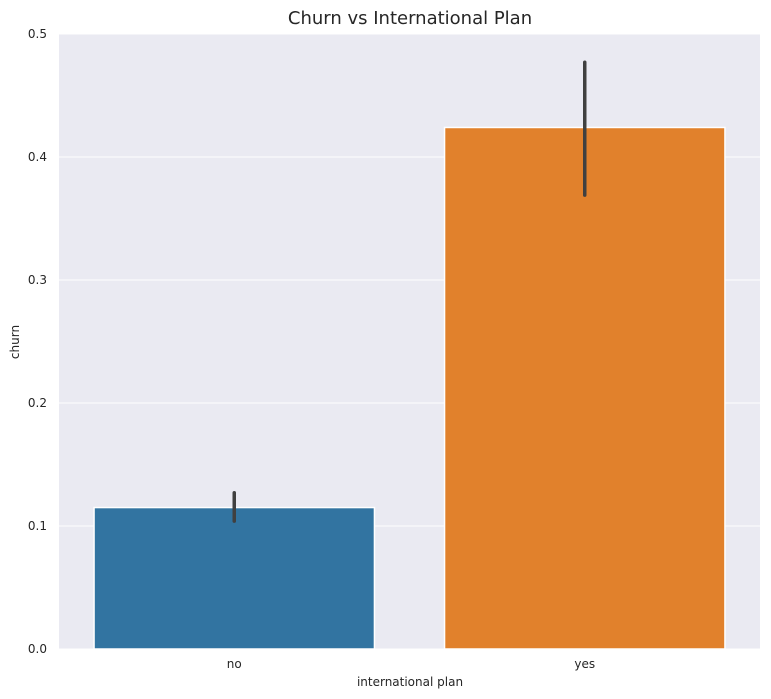 The height and width of the screenshot is (699, 771). What do you see at coordinates (37, 341) in the screenshot?
I see `y-tick-labels: 0.0 0.1 0.2 0.3 0.4 0.5` at bounding box center [37, 341].